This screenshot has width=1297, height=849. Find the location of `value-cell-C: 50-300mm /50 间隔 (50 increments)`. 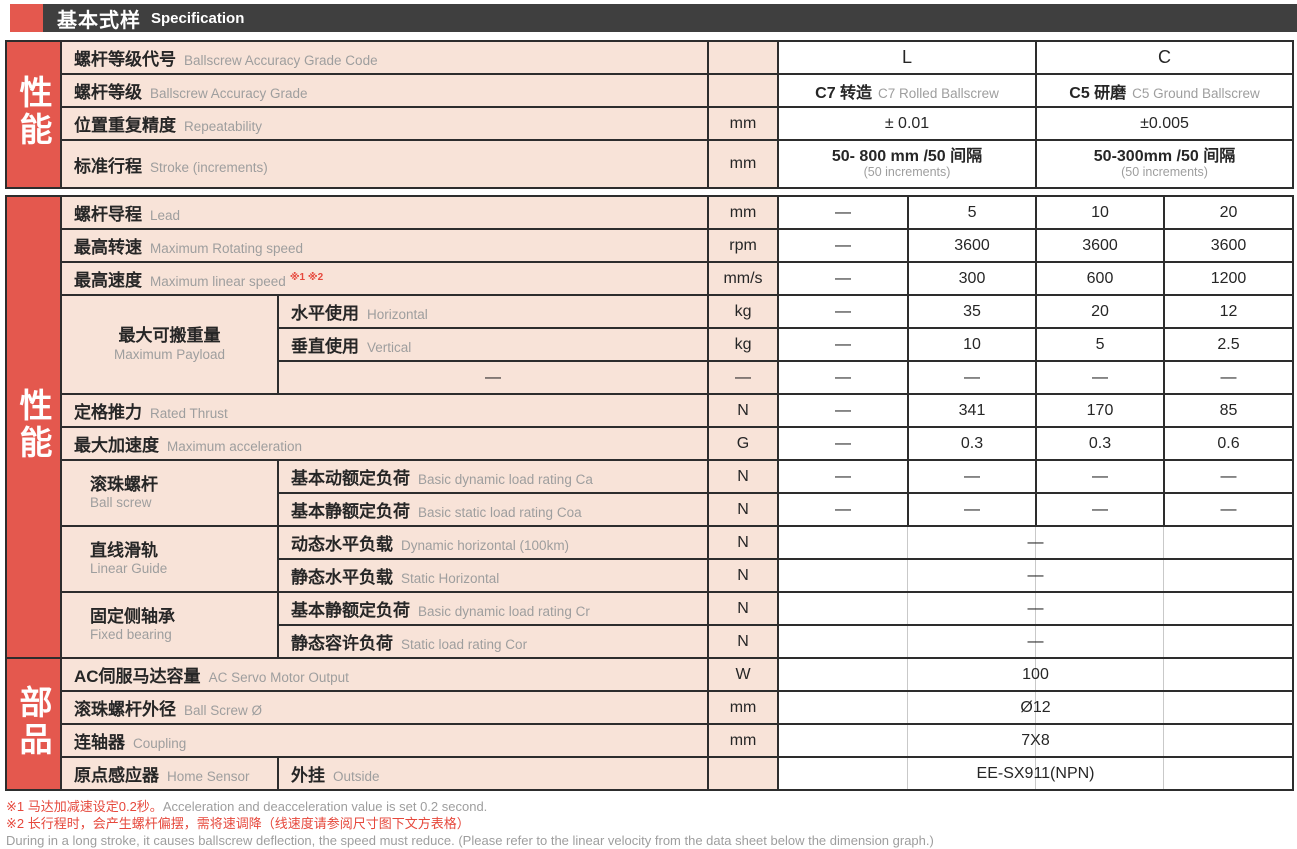

value-cell-C: 50-300mm /50 间隔 (50 increments) is located at coordinates (1164, 164).